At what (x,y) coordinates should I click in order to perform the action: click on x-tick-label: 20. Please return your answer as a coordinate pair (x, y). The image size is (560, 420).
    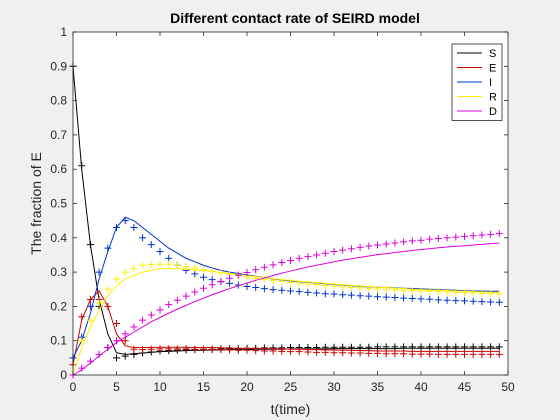
    Looking at the image, I should click on (247, 387).